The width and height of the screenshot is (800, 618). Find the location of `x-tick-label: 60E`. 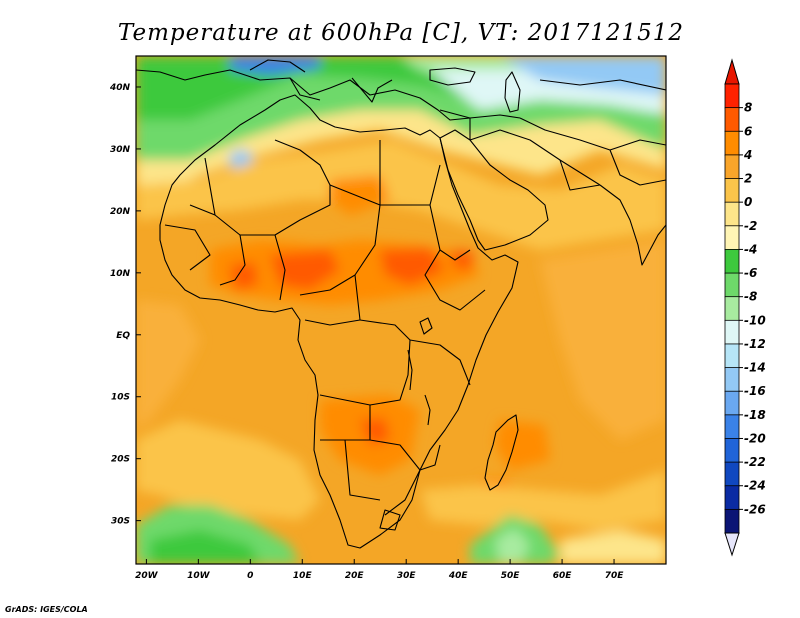

x-tick-label: 60E is located at coordinates (563, 576).